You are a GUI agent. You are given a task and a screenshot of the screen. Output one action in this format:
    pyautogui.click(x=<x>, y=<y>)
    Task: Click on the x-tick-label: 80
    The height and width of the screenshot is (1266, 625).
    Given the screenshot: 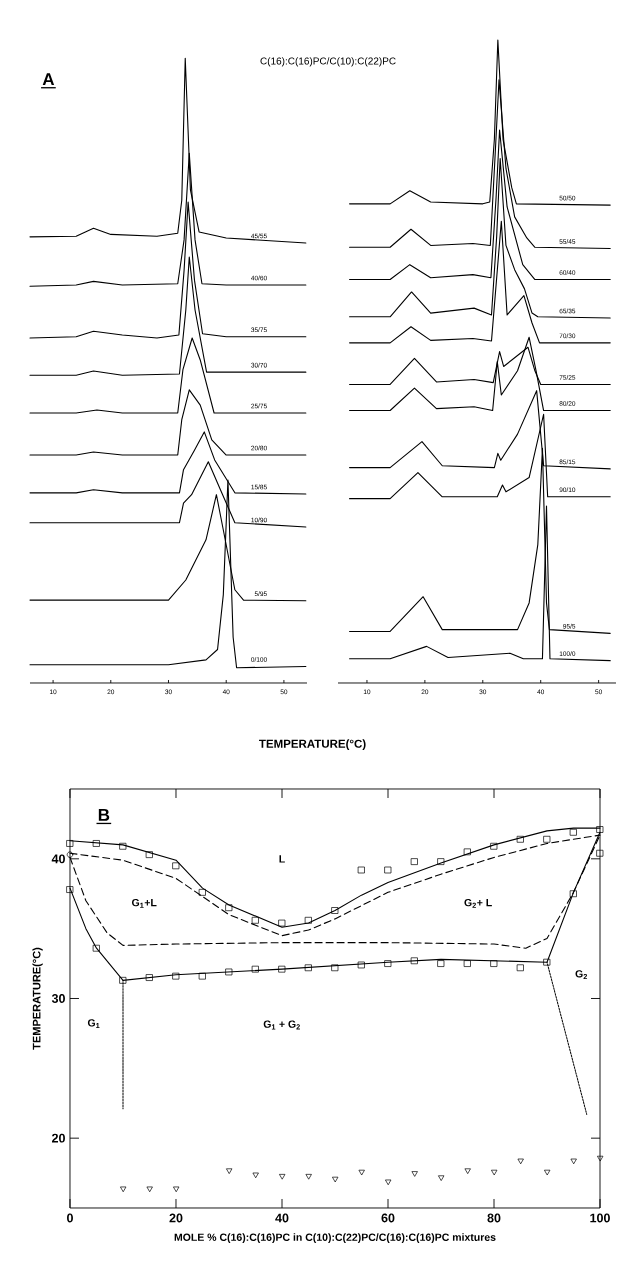 What is the action you would take?
    pyautogui.click(x=494, y=1218)
    